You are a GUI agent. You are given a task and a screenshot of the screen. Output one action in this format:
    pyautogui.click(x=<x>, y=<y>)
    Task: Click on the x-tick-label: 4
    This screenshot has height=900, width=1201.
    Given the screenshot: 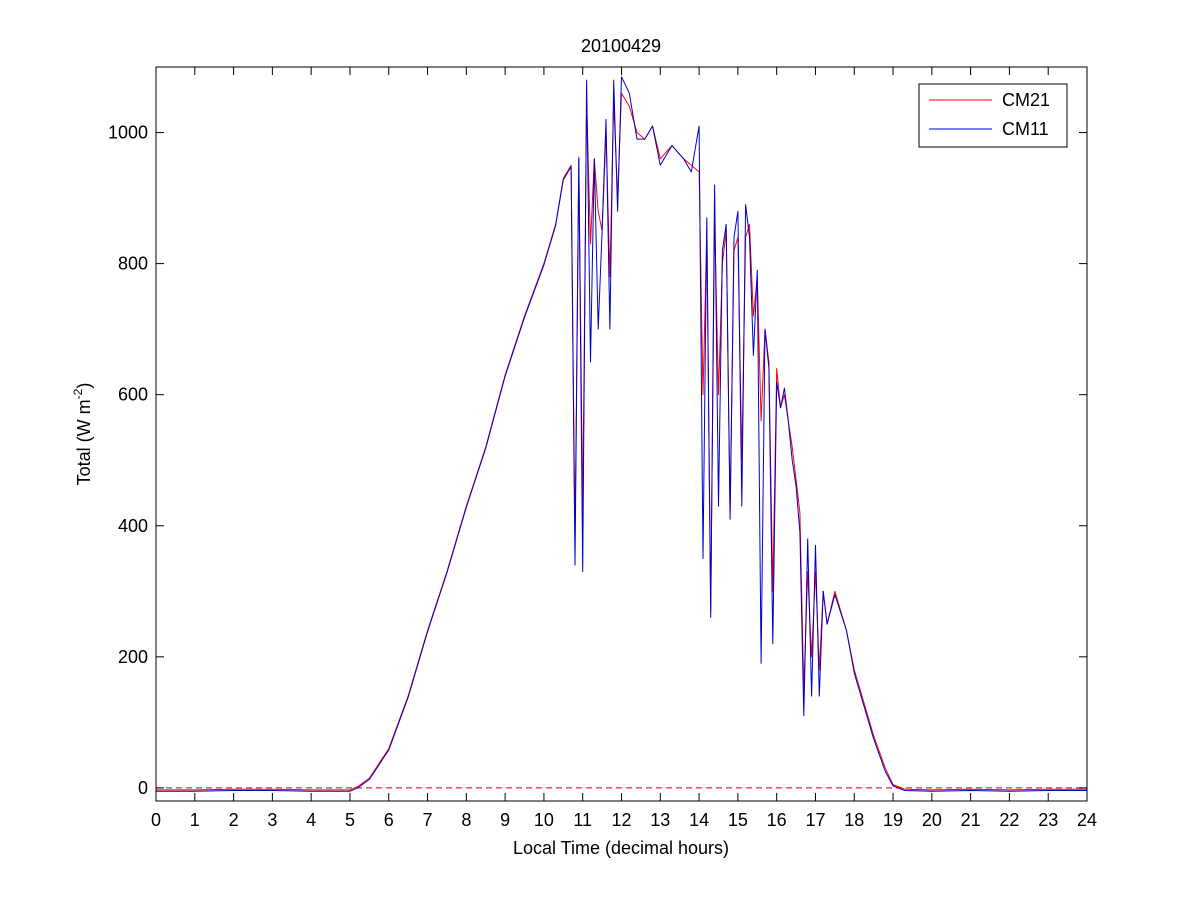 What is the action you would take?
    pyautogui.click(x=311, y=820)
    